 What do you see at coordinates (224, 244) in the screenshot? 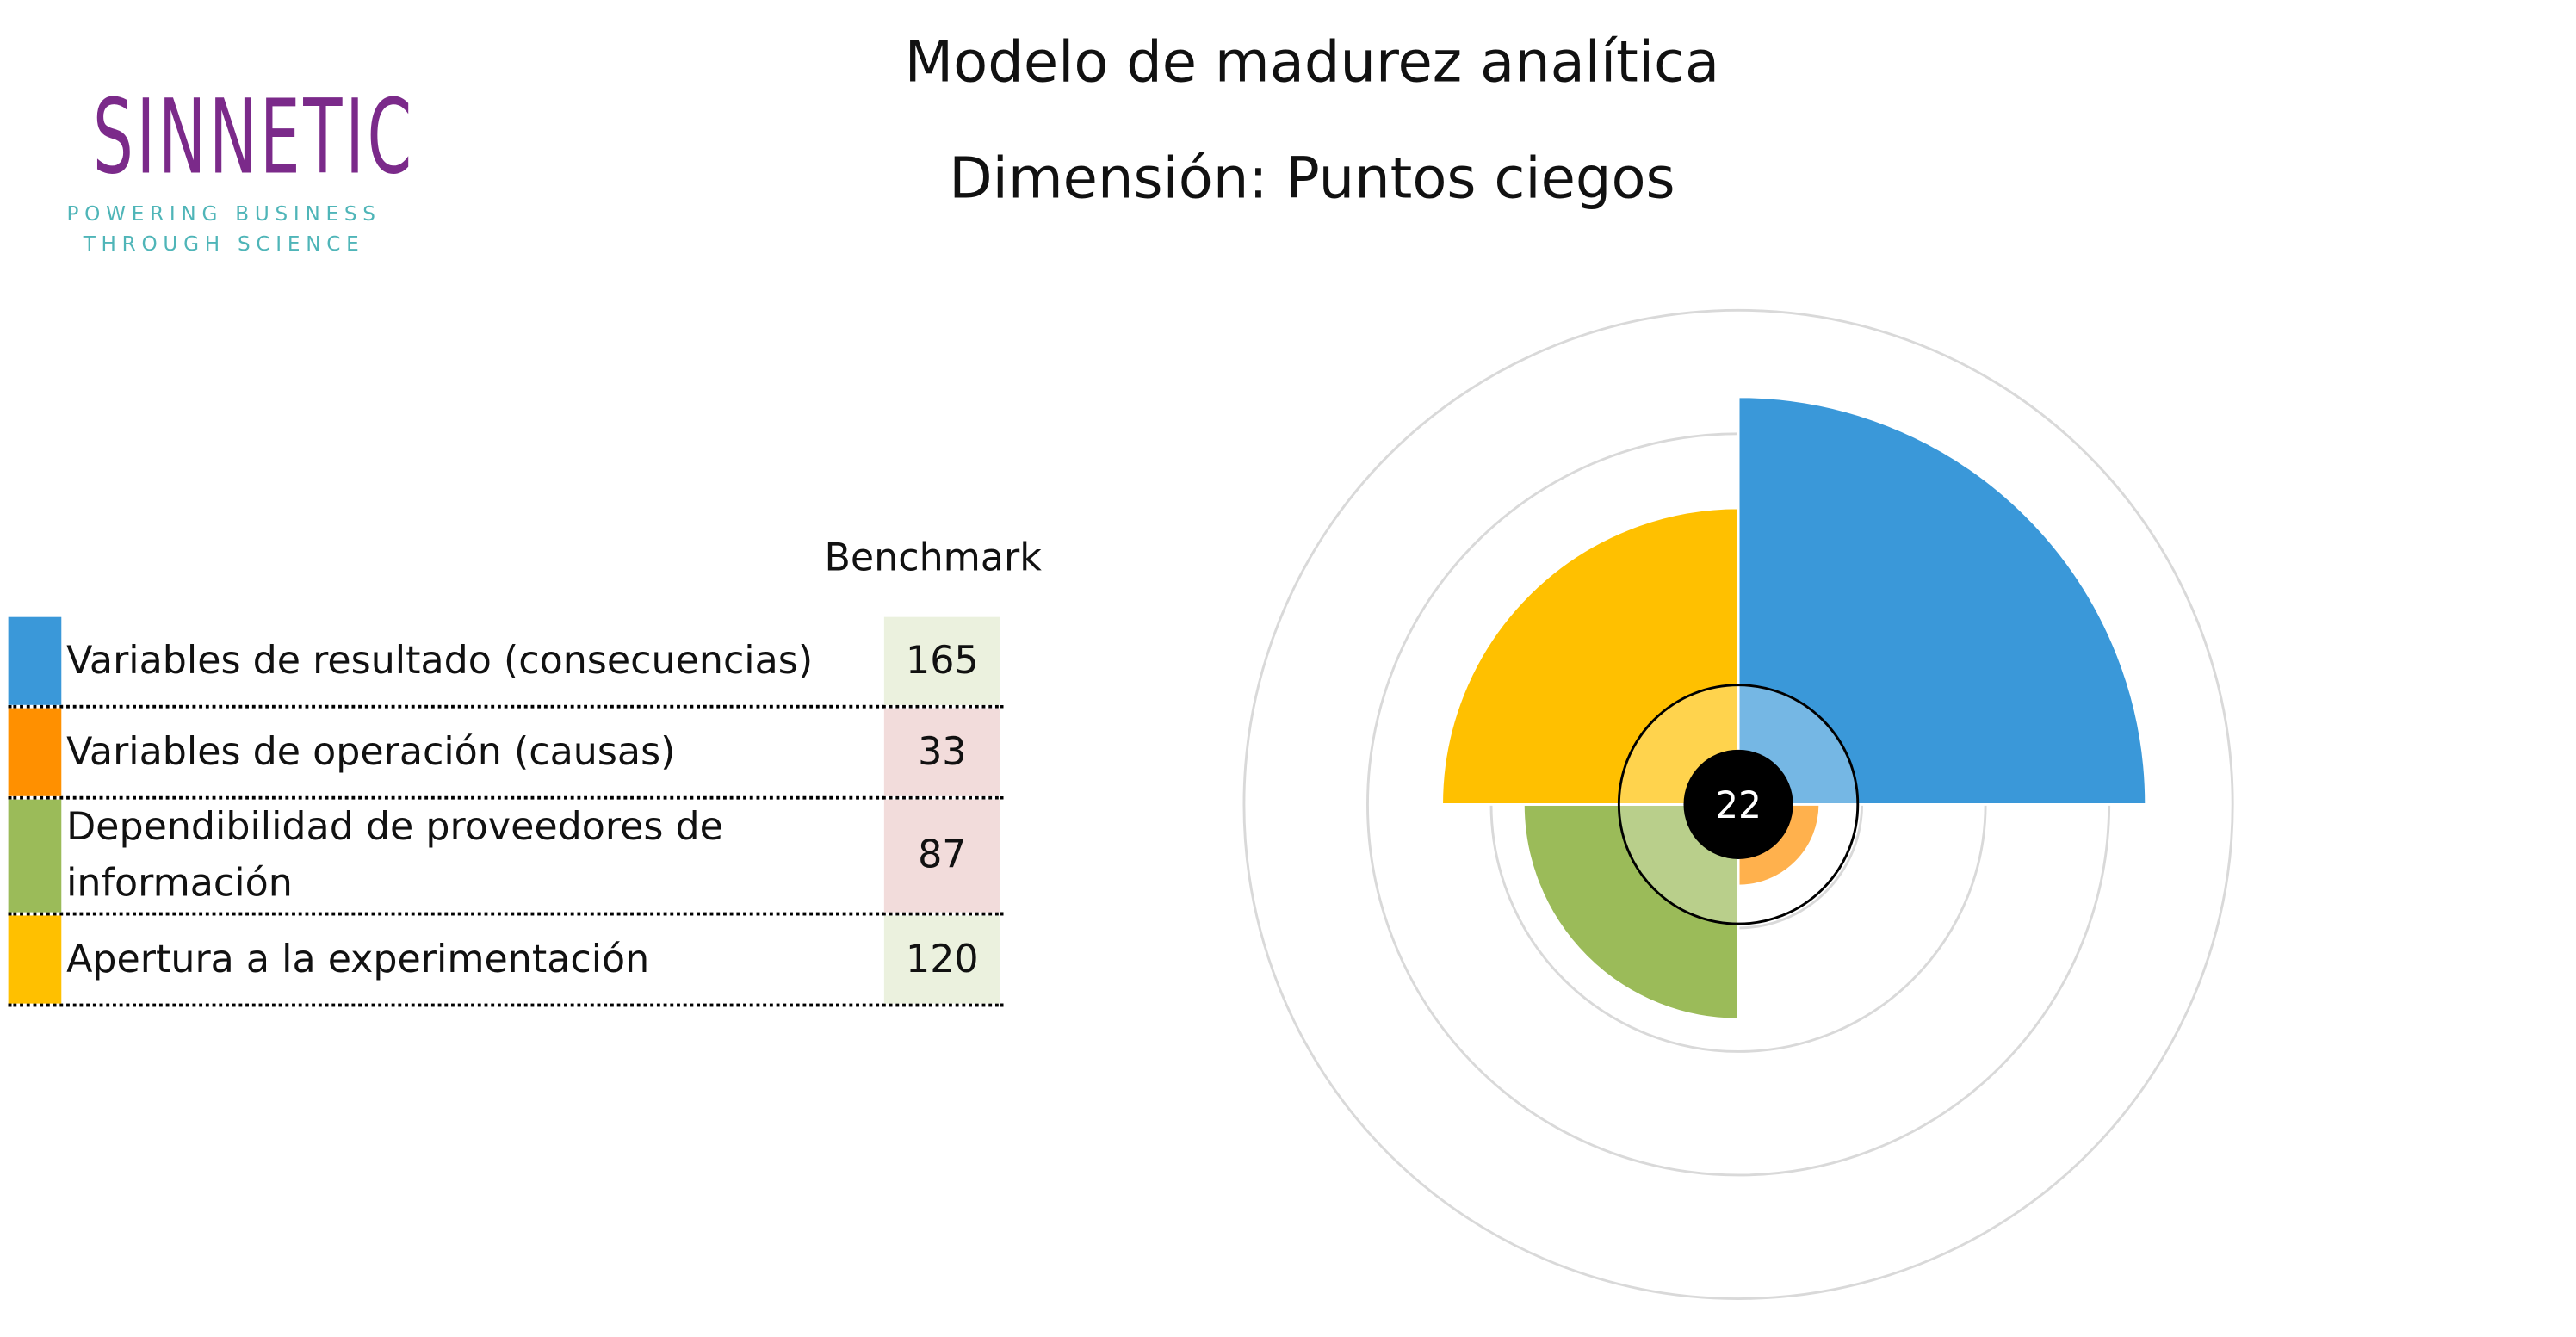
I see `tagline-line: THROUGH SCIENCE` at bounding box center [224, 244].